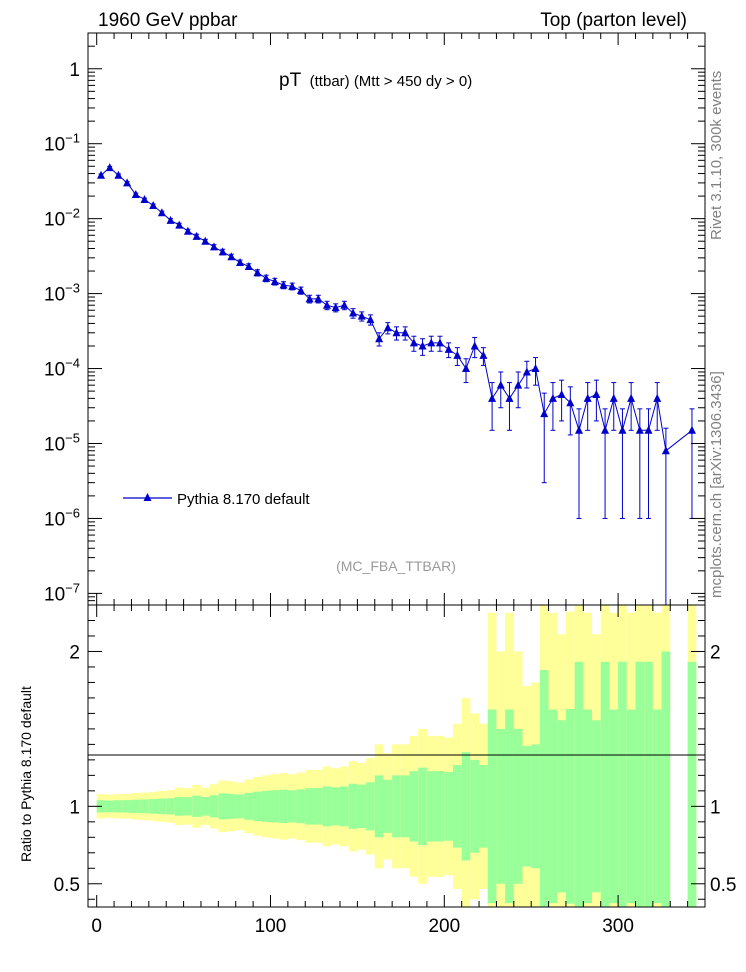 The width and height of the screenshot is (746, 972). I want to click on y-tick-exponent: −4, so click(72, 363).